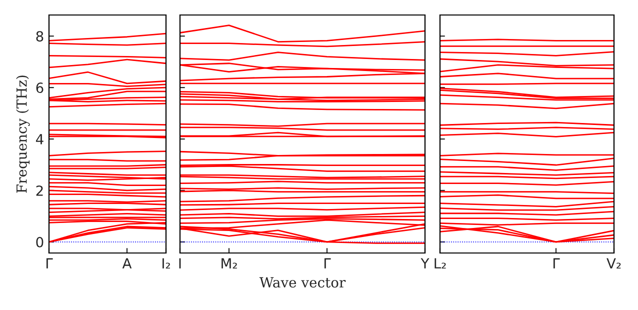 The width and height of the screenshot is (638, 310). What do you see at coordinates (302, 282) in the screenshot?
I see `x-axis-title: Wave vector` at bounding box center [302, 282].